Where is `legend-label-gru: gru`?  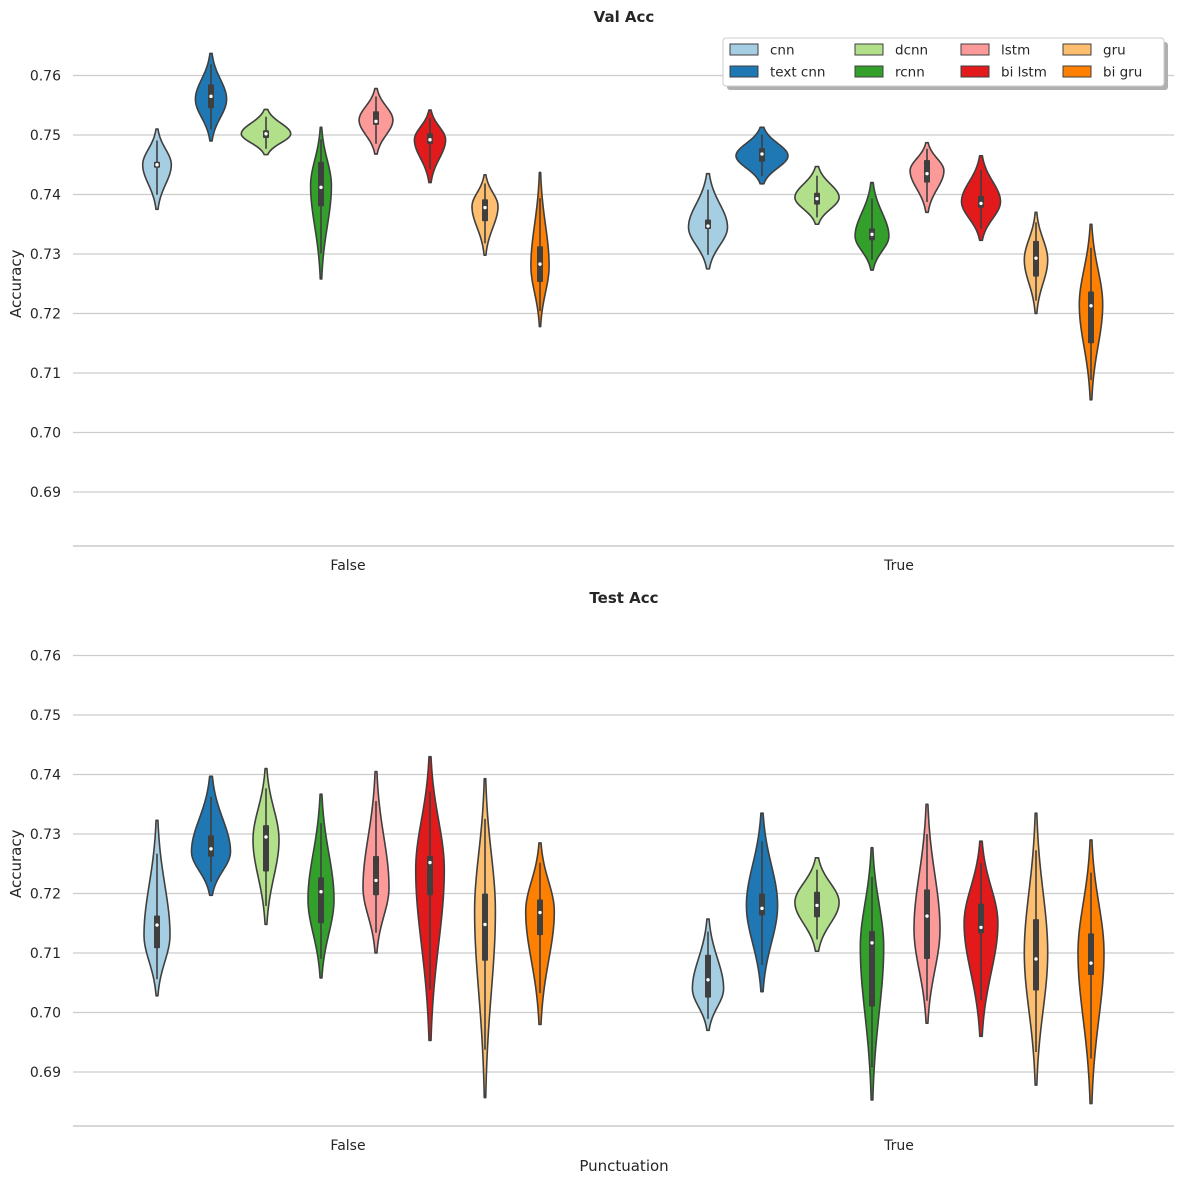
legend-label-gru: gru is located at coordinates (1114, 51).